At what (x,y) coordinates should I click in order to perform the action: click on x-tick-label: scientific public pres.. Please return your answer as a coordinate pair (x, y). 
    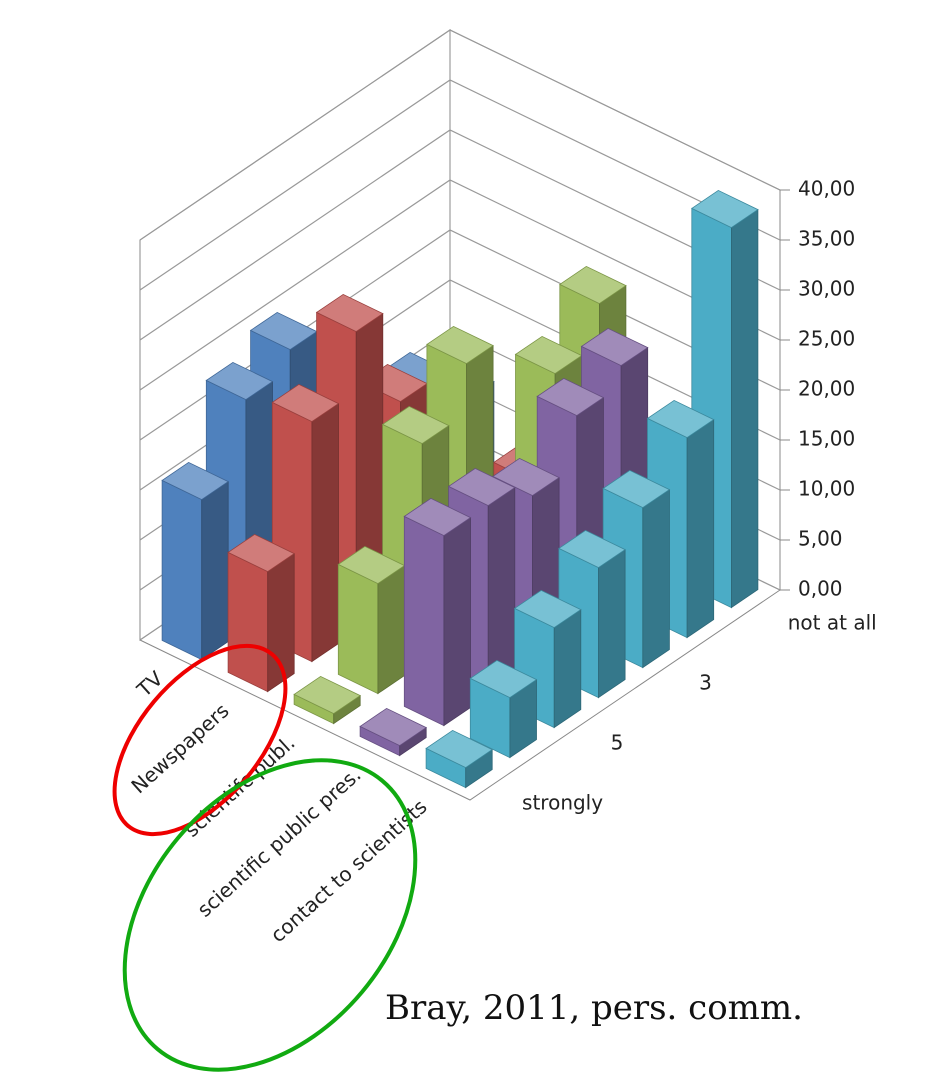
    Looking at the image, I should click on (278, 841).